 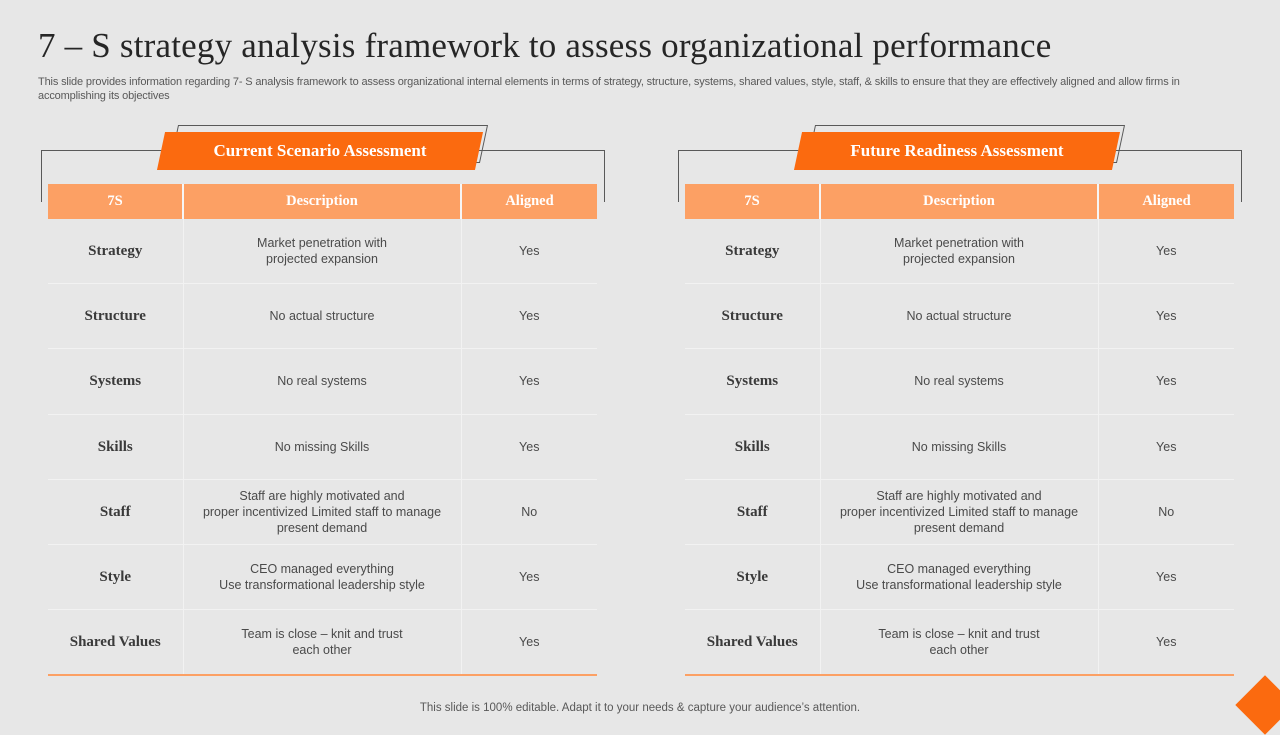 What do you see at coordinates (320, 150) in the screenshot?
I see `panel-heading: Current Scenario Assessment` at bounding box center [320, 150].